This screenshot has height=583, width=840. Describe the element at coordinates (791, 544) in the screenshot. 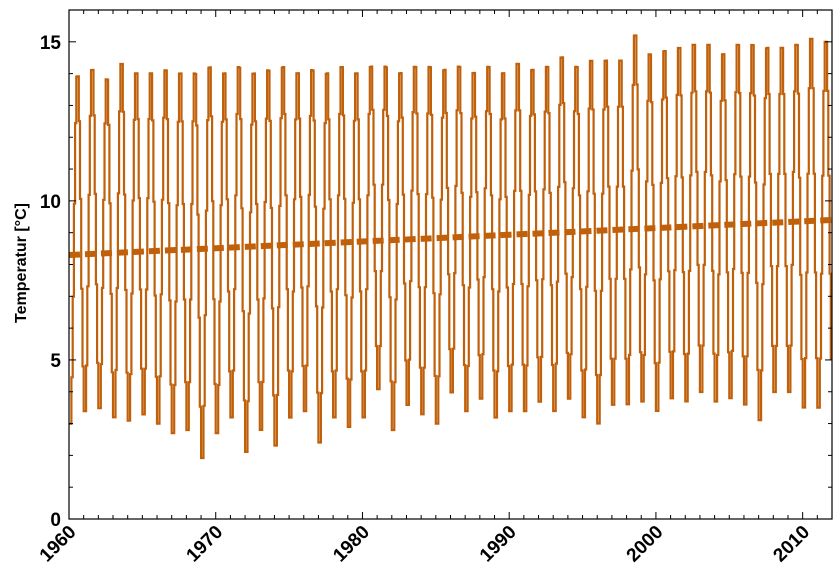

I see `x-tick-label: 2010` at that location.